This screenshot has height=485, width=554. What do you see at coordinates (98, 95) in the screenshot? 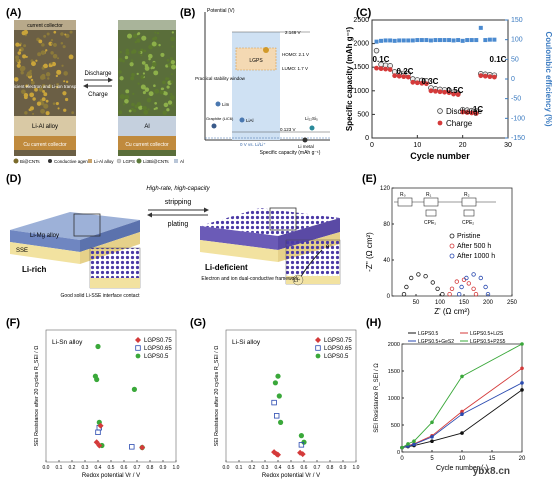
I see `charge-label: Charge` at bounding box center [98, 95].